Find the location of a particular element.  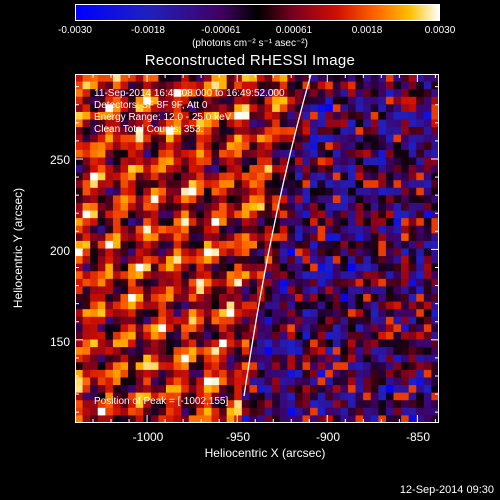

colorbar-tick-label: 0.0030 is located at coordinates (440, 30).